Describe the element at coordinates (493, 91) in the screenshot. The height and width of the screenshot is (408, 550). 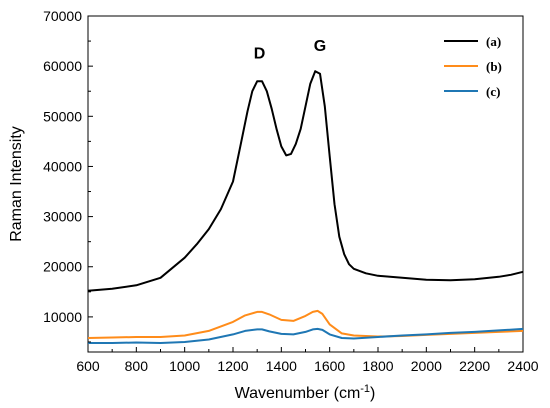
I see `legend-label-c: (c)` at that location.